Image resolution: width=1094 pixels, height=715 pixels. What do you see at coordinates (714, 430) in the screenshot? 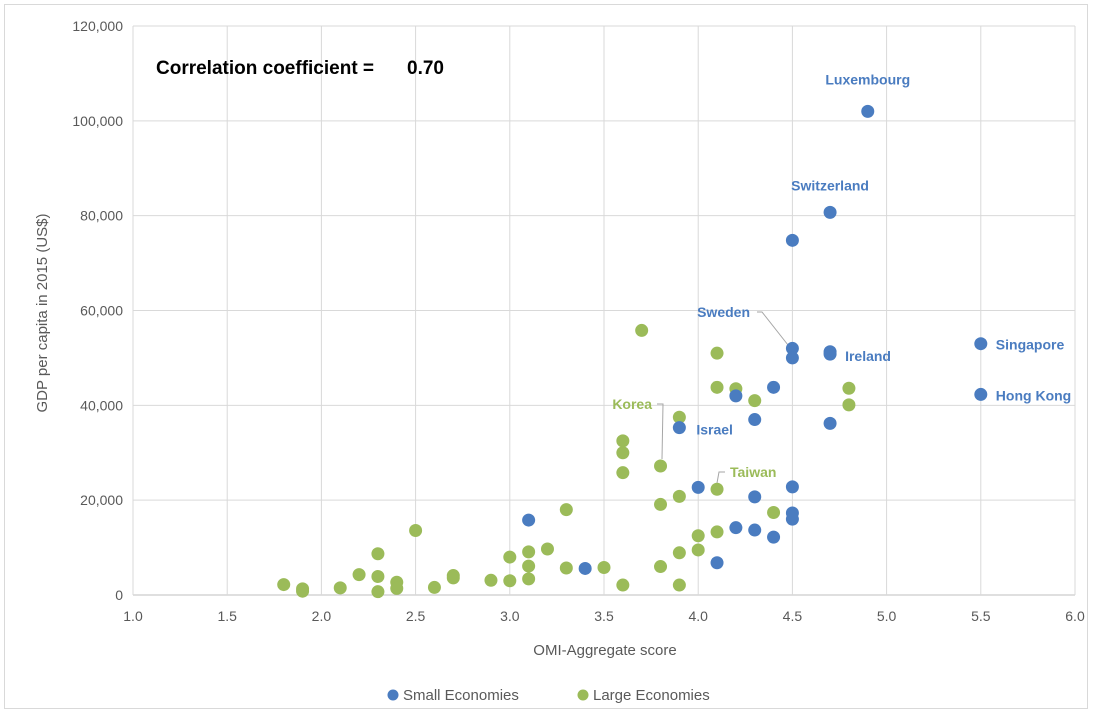
I see `point-label-israel: Israel` at bounding box center [714, 430].